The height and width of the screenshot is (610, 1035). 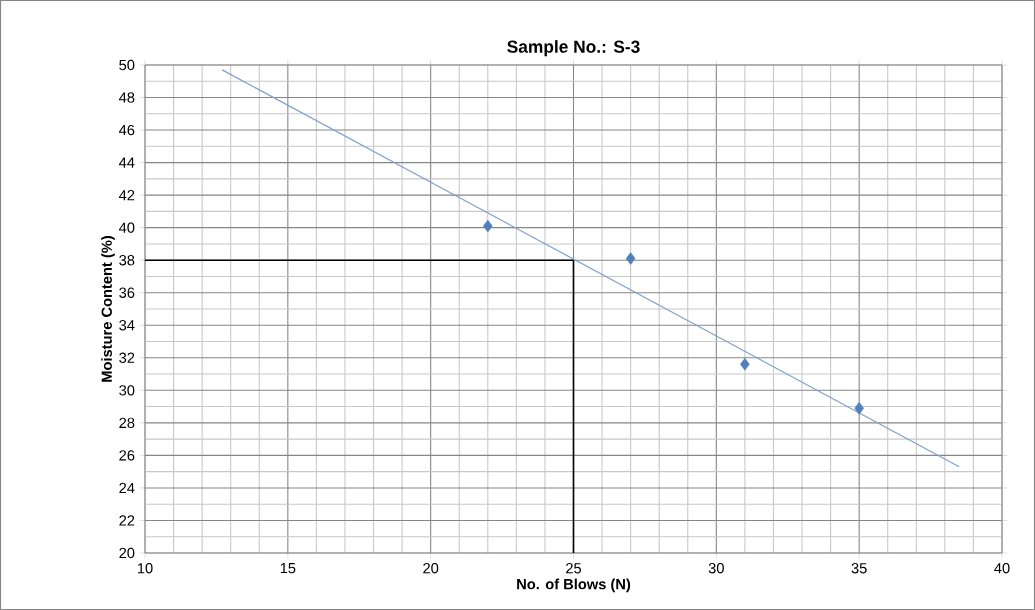 What do you see at coordinates (431, 568) in the screenshot?
I see `x-tick-label: 20` at bounding box center [431, 568].